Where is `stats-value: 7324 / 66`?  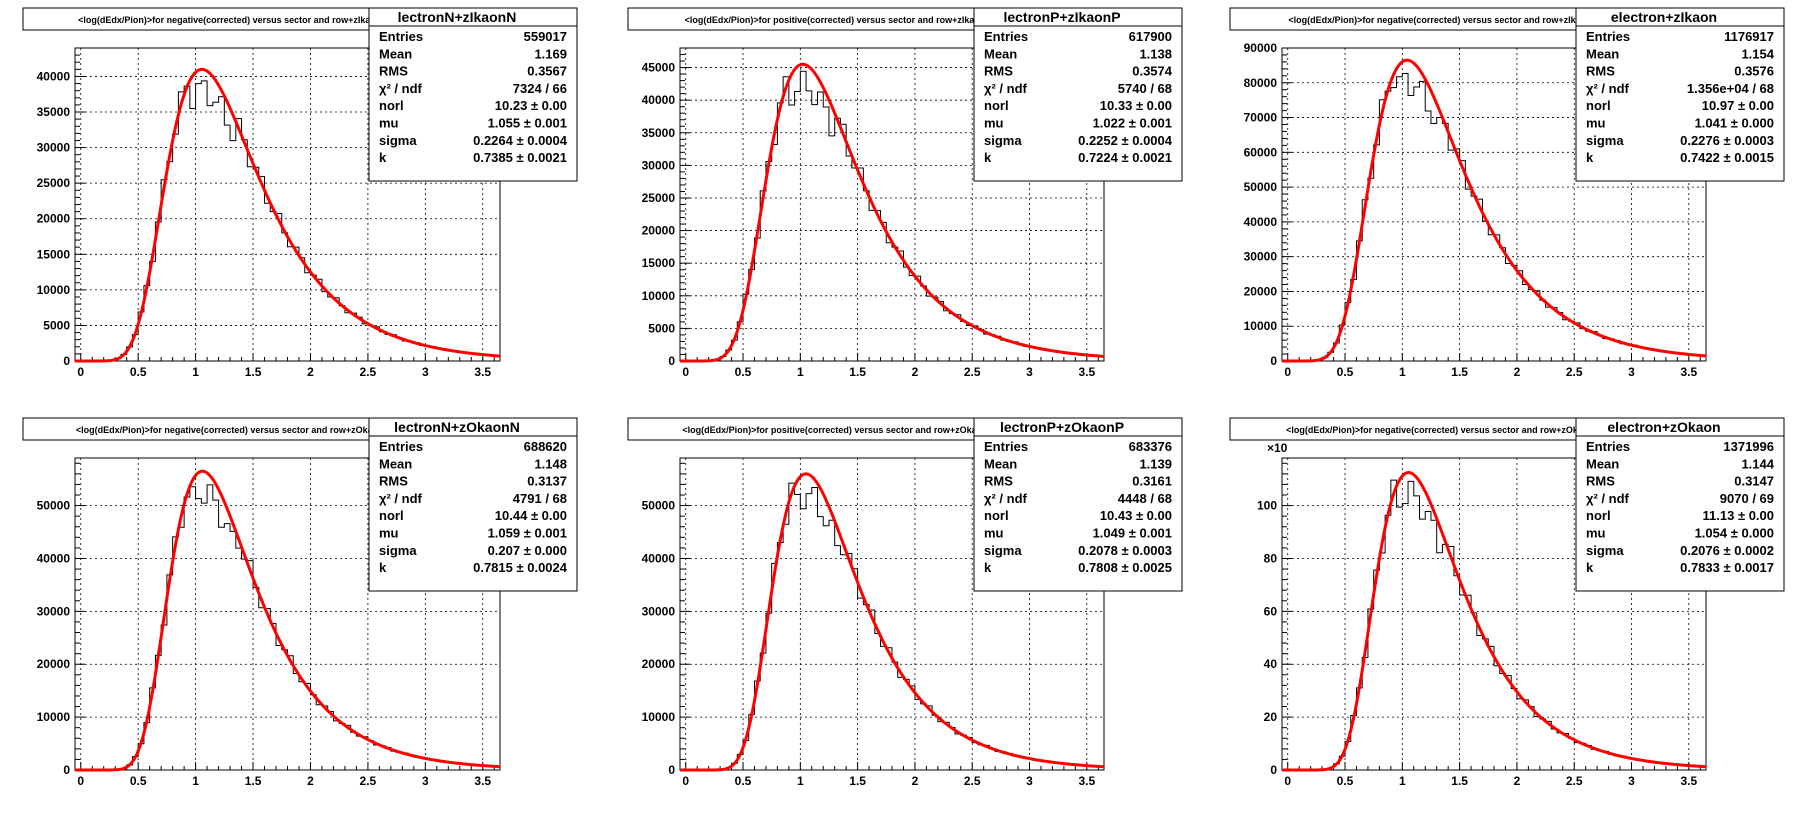 stats-value: 7324 / 66 is located at coordinates (540, 88).